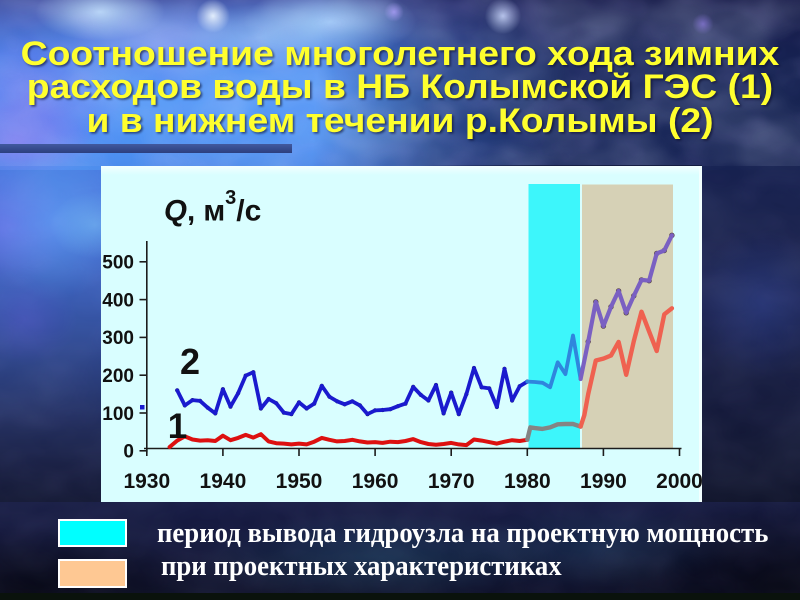 The height and width of the screenshot is (600, 800). What do you see at coordinates (527, 481) in the screenshot?
I see `svg-text: 1980` at bounding box center [527, 481].